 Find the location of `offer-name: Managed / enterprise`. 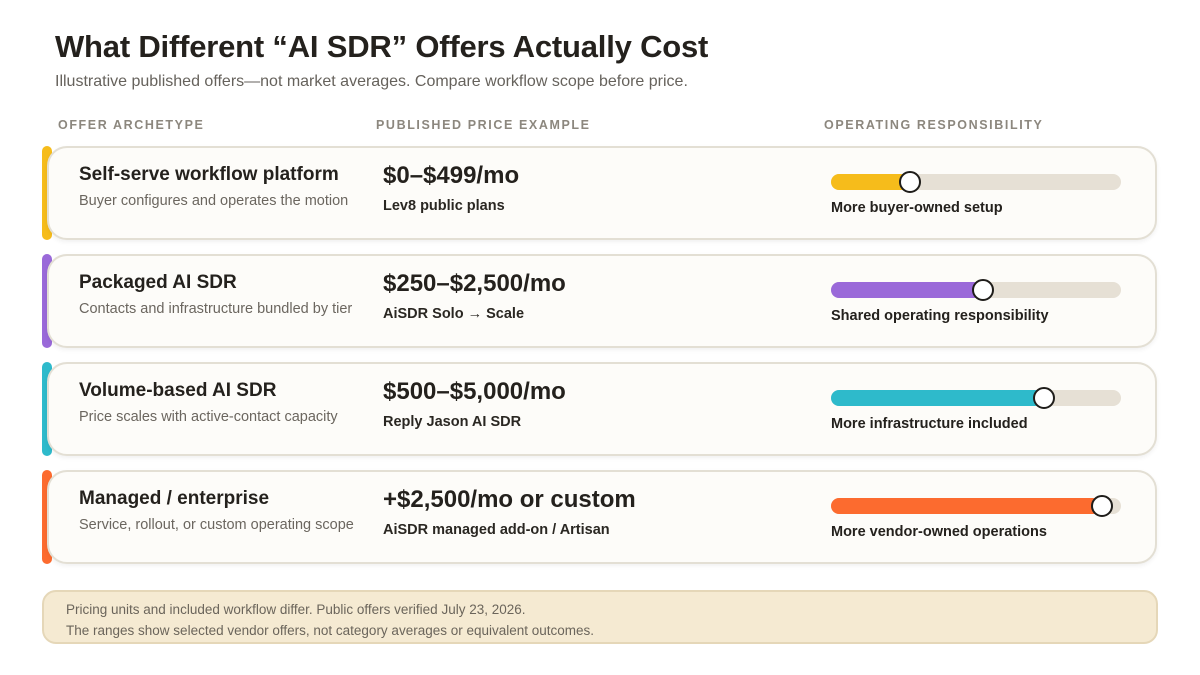

offer-name: Managed / enterprise is located at coordinates (174, 498).